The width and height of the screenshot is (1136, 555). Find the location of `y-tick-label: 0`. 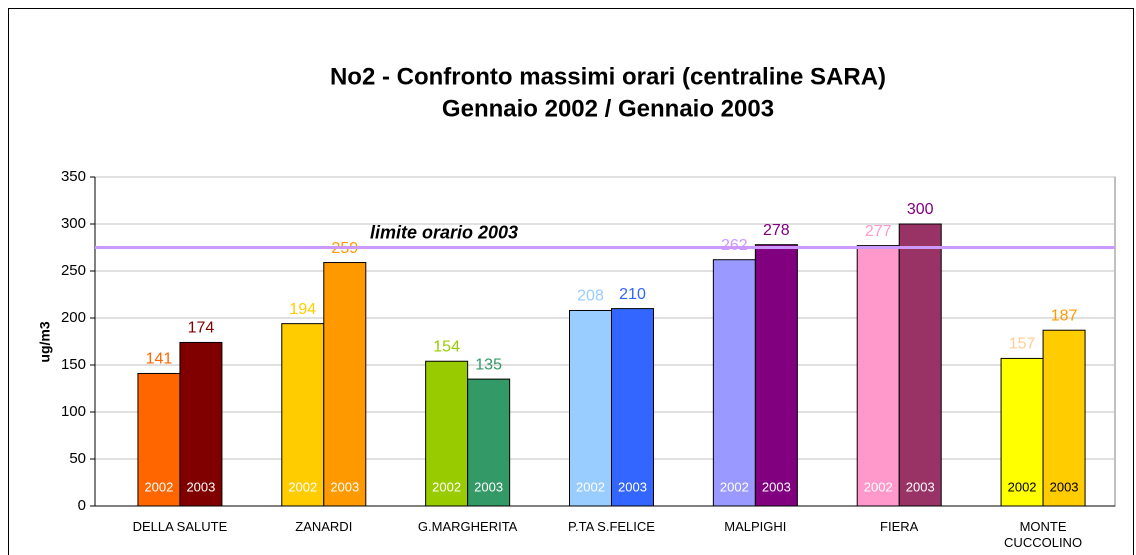

y-tick-label: 0 is located at coordinates (82, 505).